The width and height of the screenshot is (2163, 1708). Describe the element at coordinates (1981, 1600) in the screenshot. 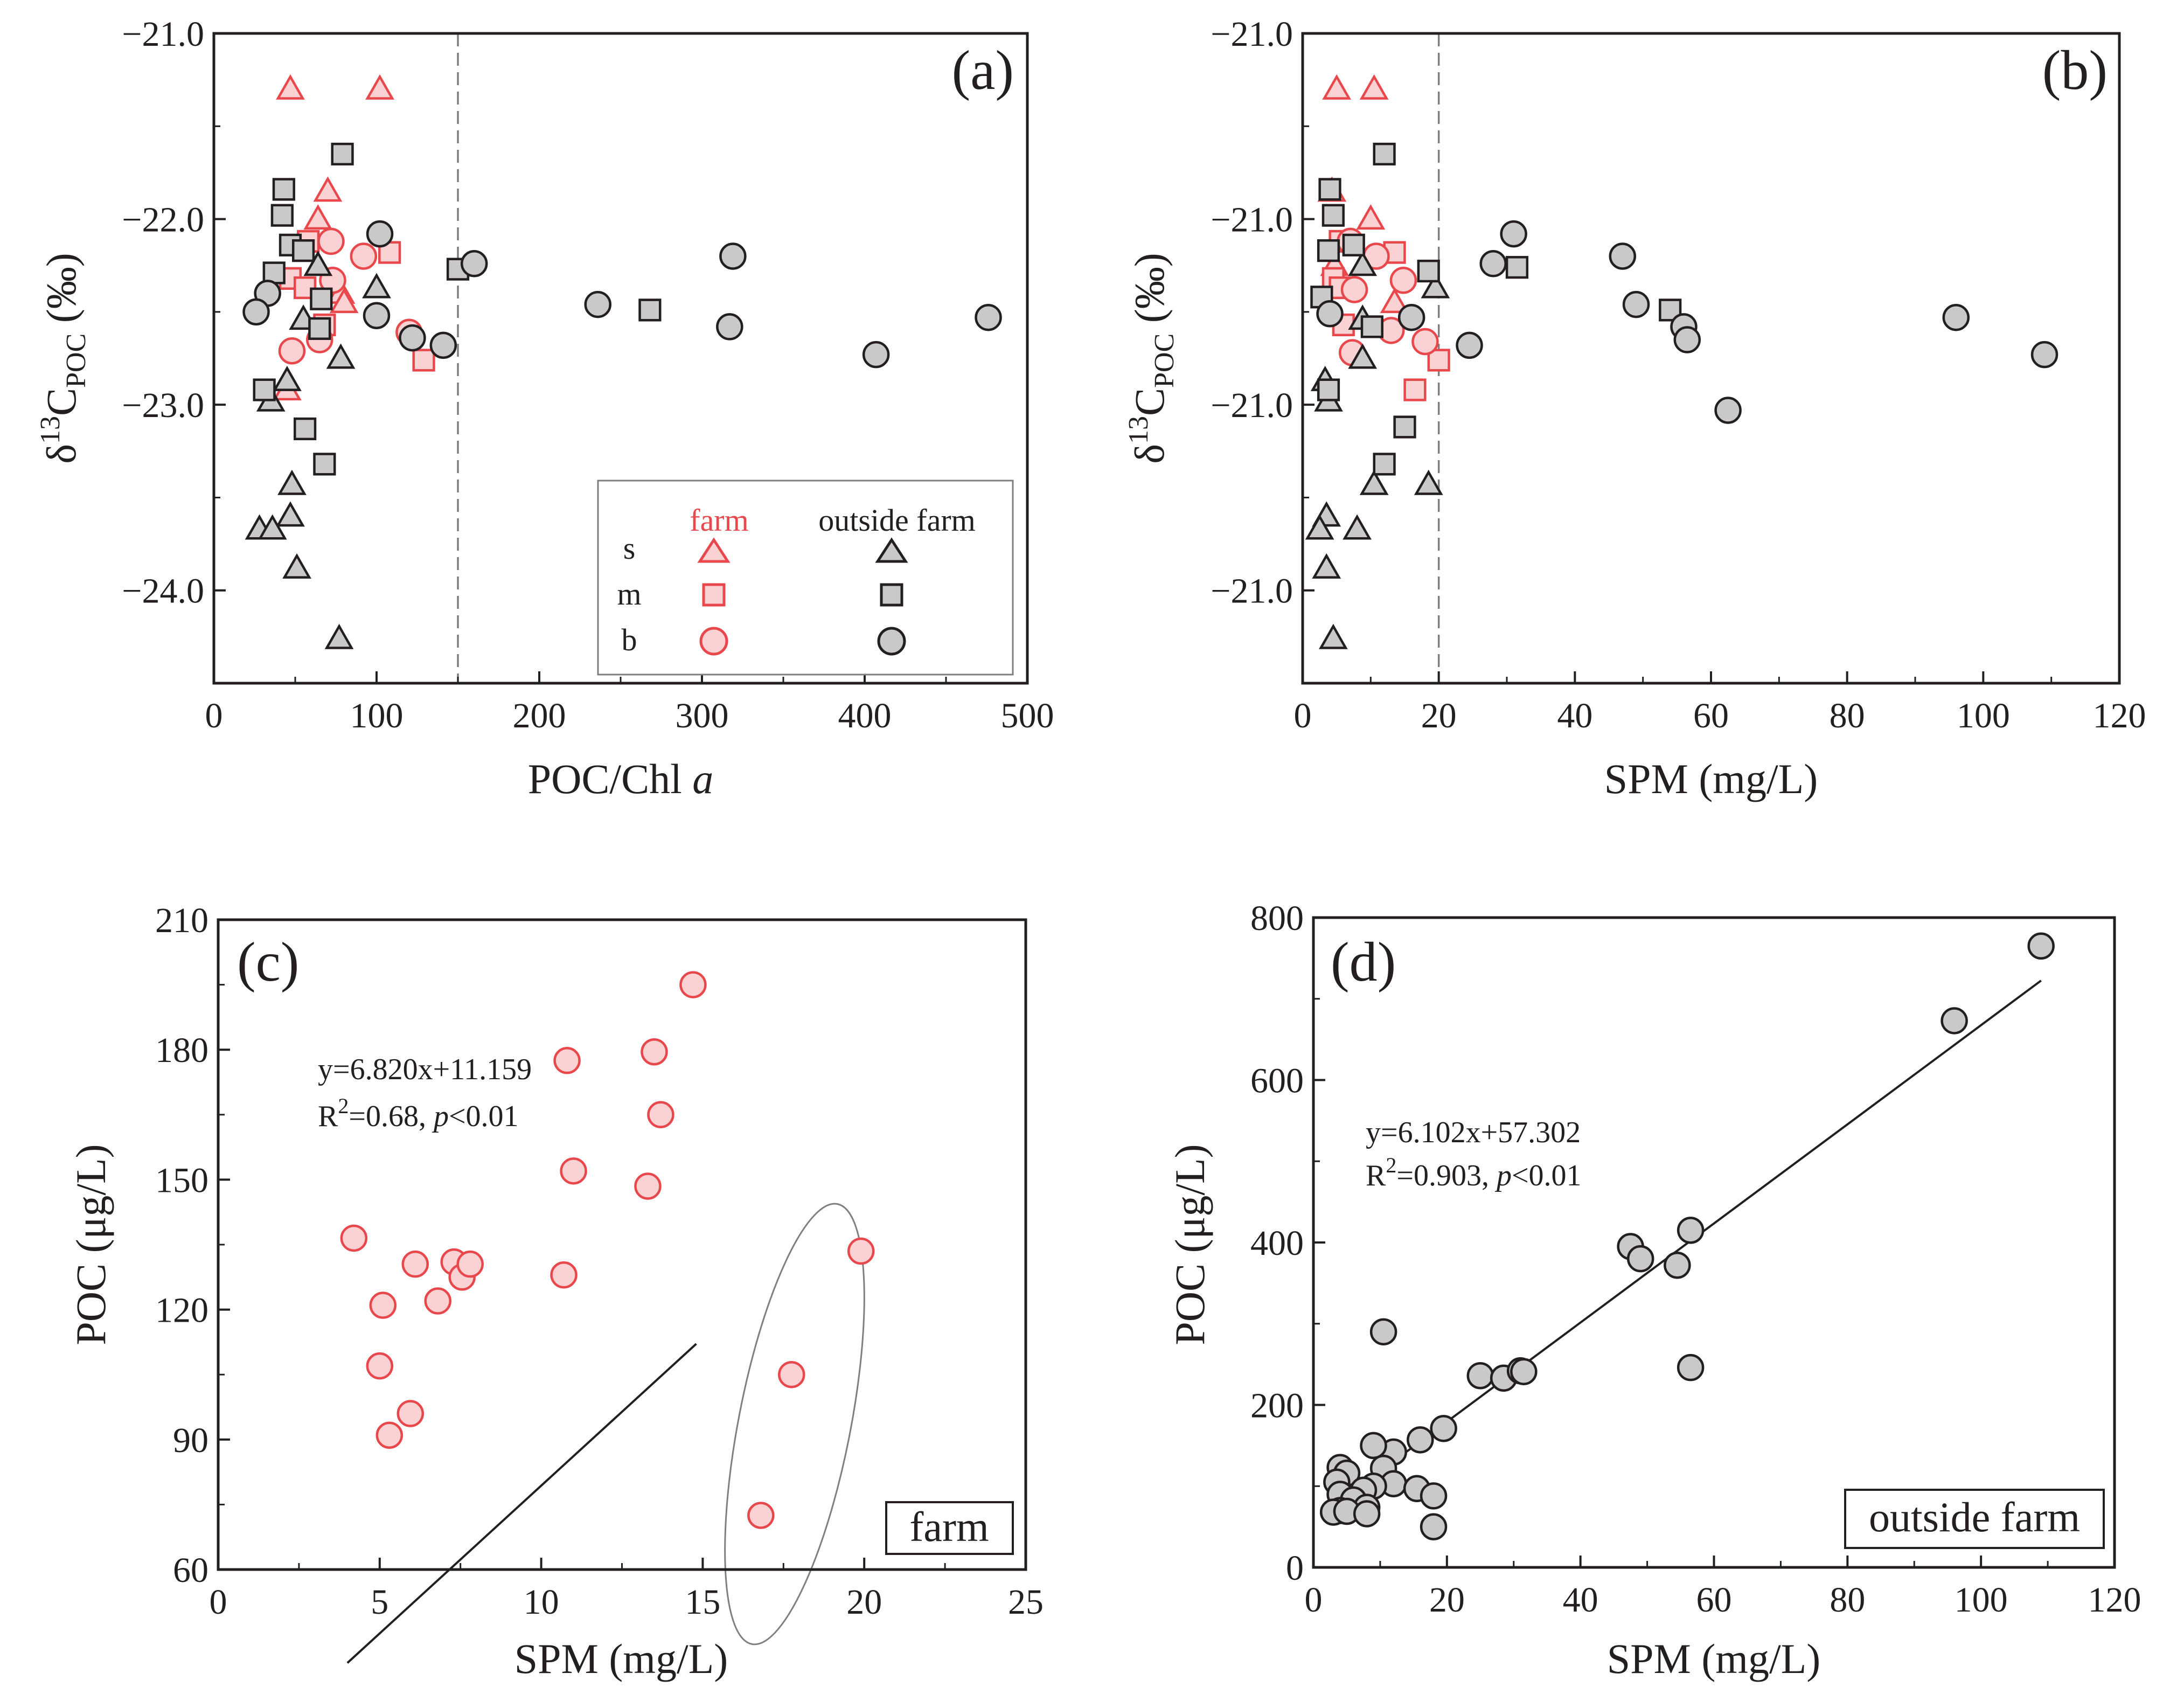

I see `x-tick-label-d-5: 100` at that location.